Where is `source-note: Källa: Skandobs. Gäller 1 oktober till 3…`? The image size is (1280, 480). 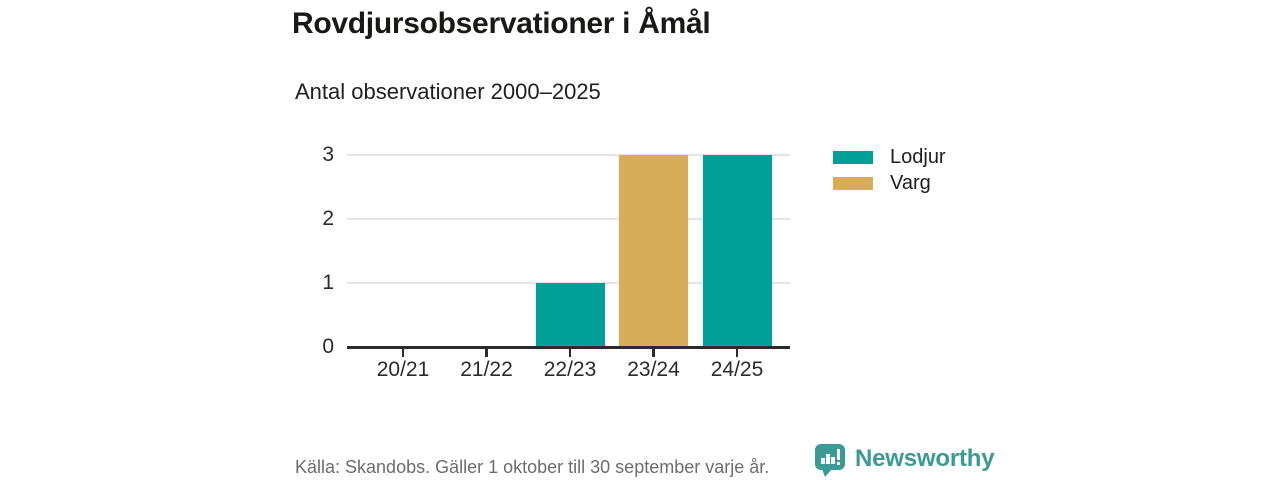 source-note: Källa: Skandobs. Gäller 1 oktober till 3… is located at coordinates (532, 467).